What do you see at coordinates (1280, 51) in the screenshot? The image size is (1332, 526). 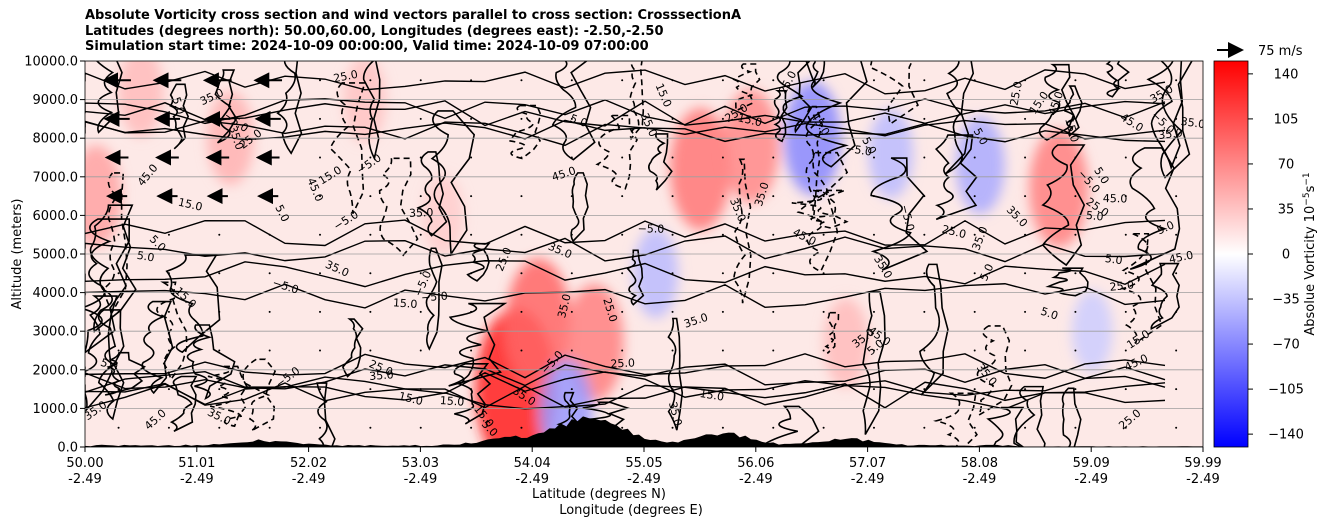 I see `vector-key-label: 75 m/s` at bounding box center [1280, 51].